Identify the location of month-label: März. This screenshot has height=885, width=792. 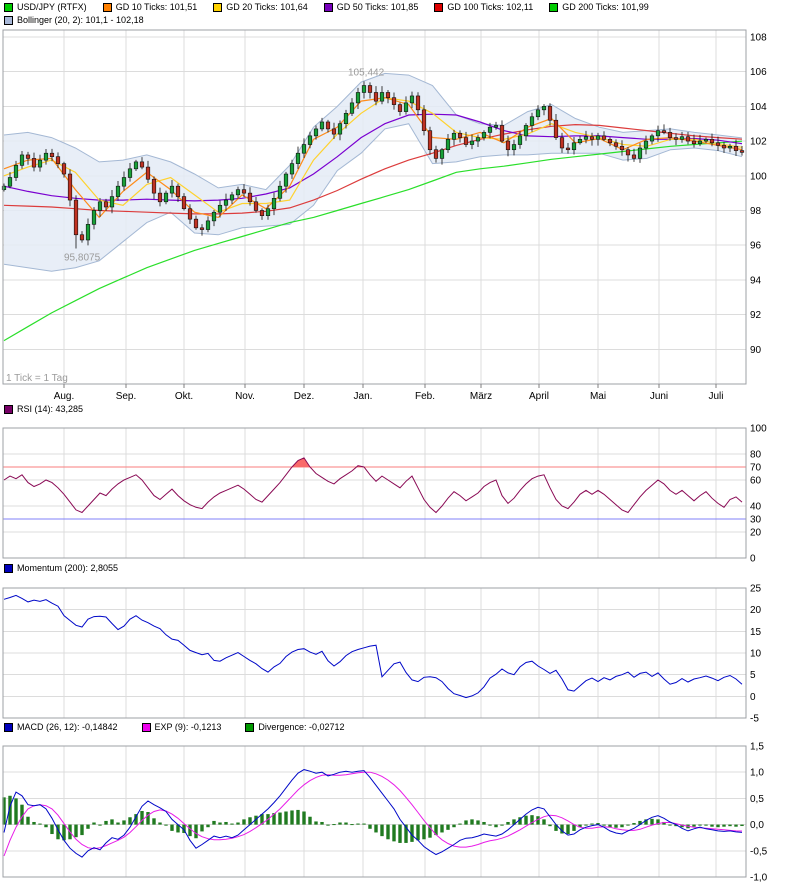
(481, 396).